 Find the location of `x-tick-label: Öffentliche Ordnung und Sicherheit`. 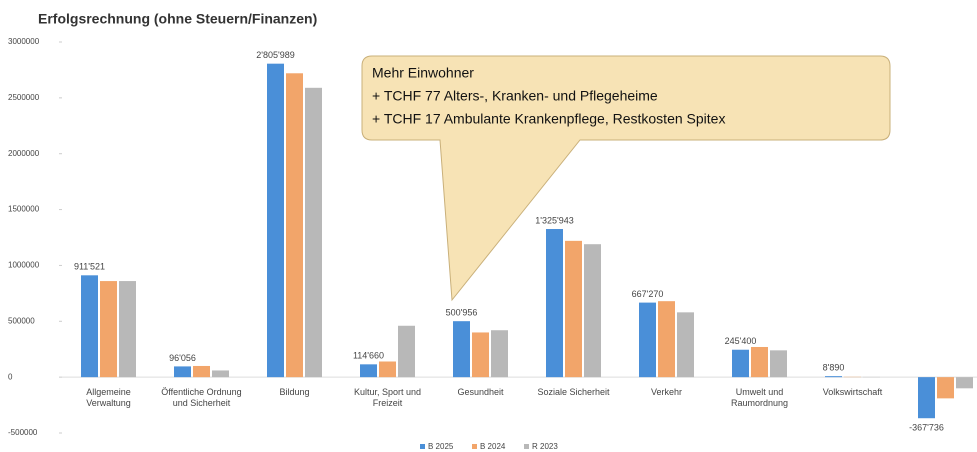

x-tick-label: Öffentliche Ordnung und Sicherheit is located at coordinates (201, 398).